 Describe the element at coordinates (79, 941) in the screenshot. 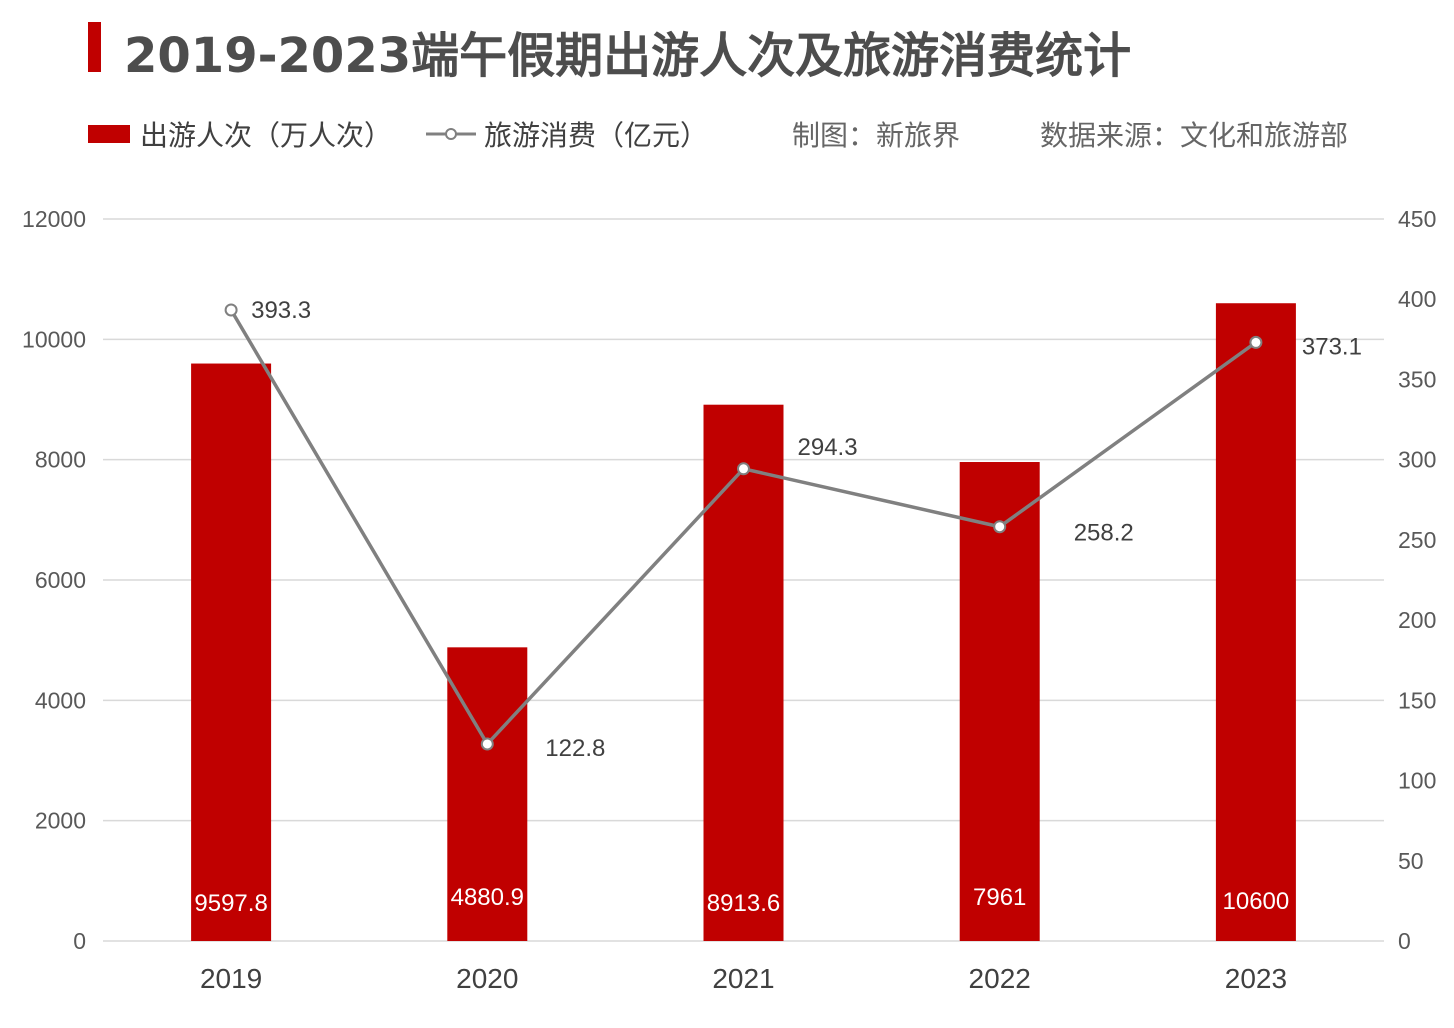

I see `y-left-tick-label: 0` at that location.